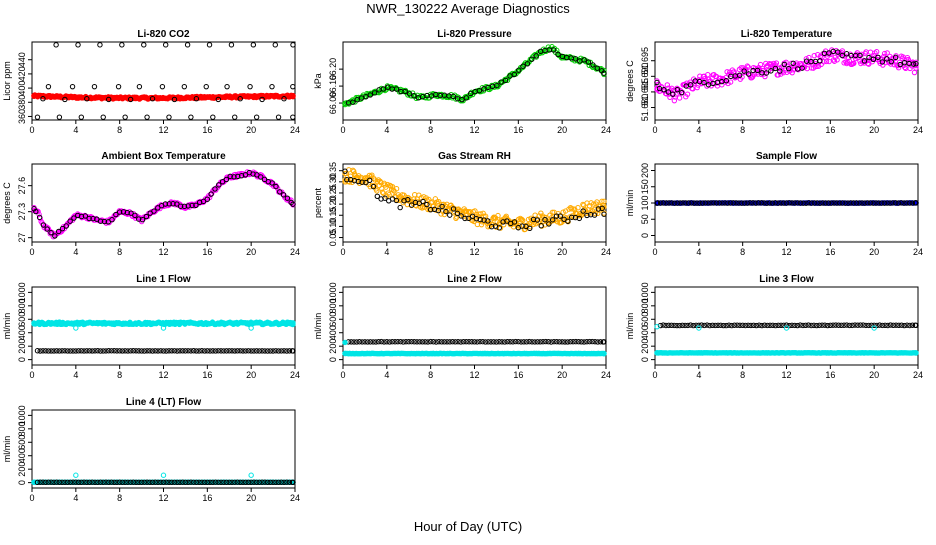 Image resolution: width=936 pixels, height=545 pixels. I want to click on y-tick-label: 0.25, so click(333, 193).